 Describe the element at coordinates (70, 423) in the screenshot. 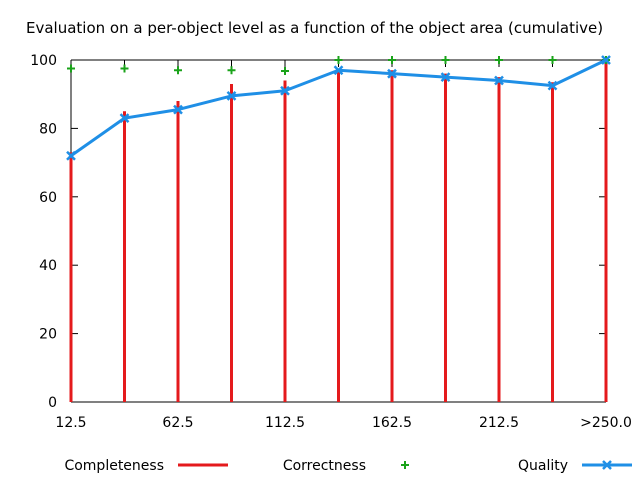

I see `x-tick-label: 12.5` at that location.